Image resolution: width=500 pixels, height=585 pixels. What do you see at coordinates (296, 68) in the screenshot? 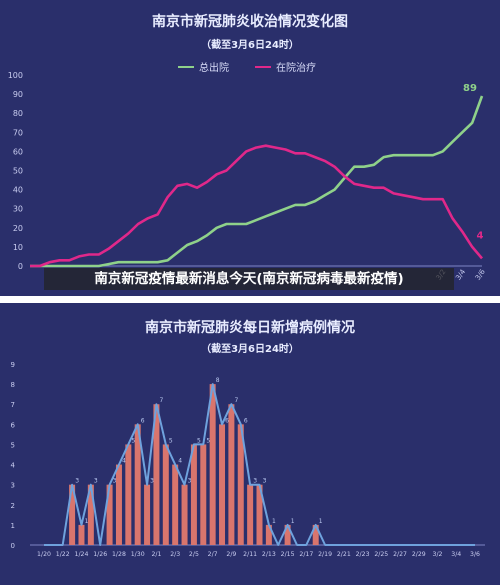
I see `legend-label-hospitalized: 在院治疗` at bounding box center [296, 68].